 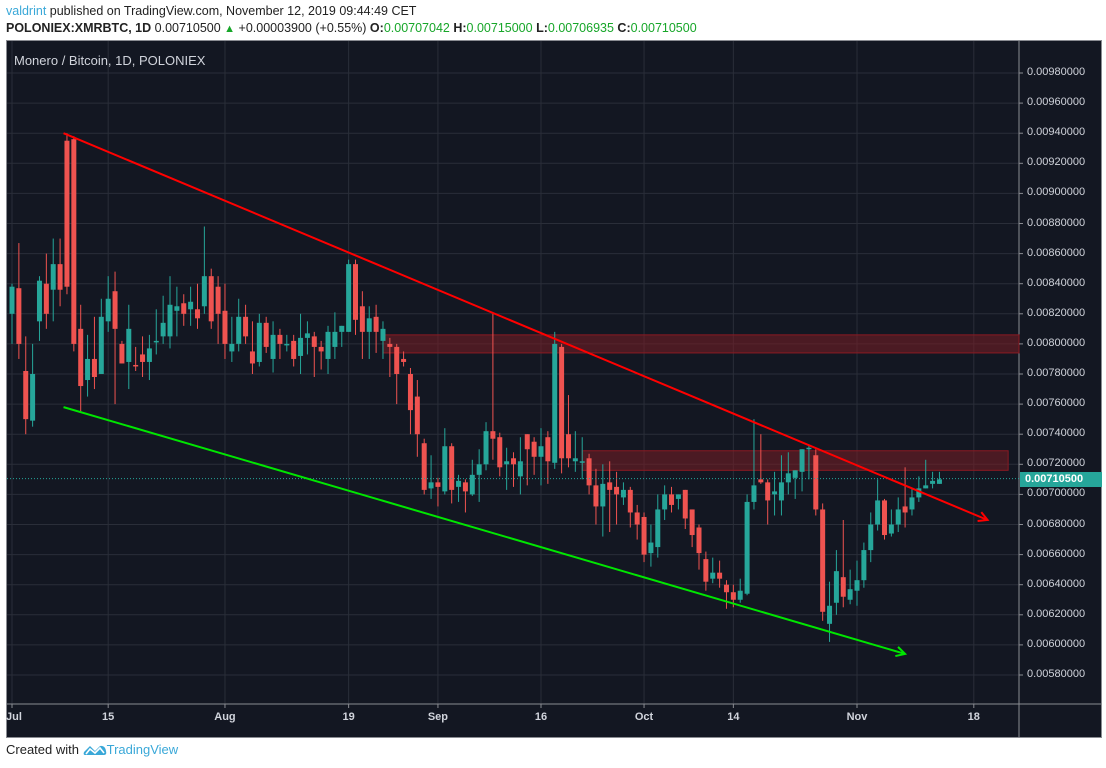 I want to click on y-tick-label: 0.00920000, so click(x=1056, y=162).